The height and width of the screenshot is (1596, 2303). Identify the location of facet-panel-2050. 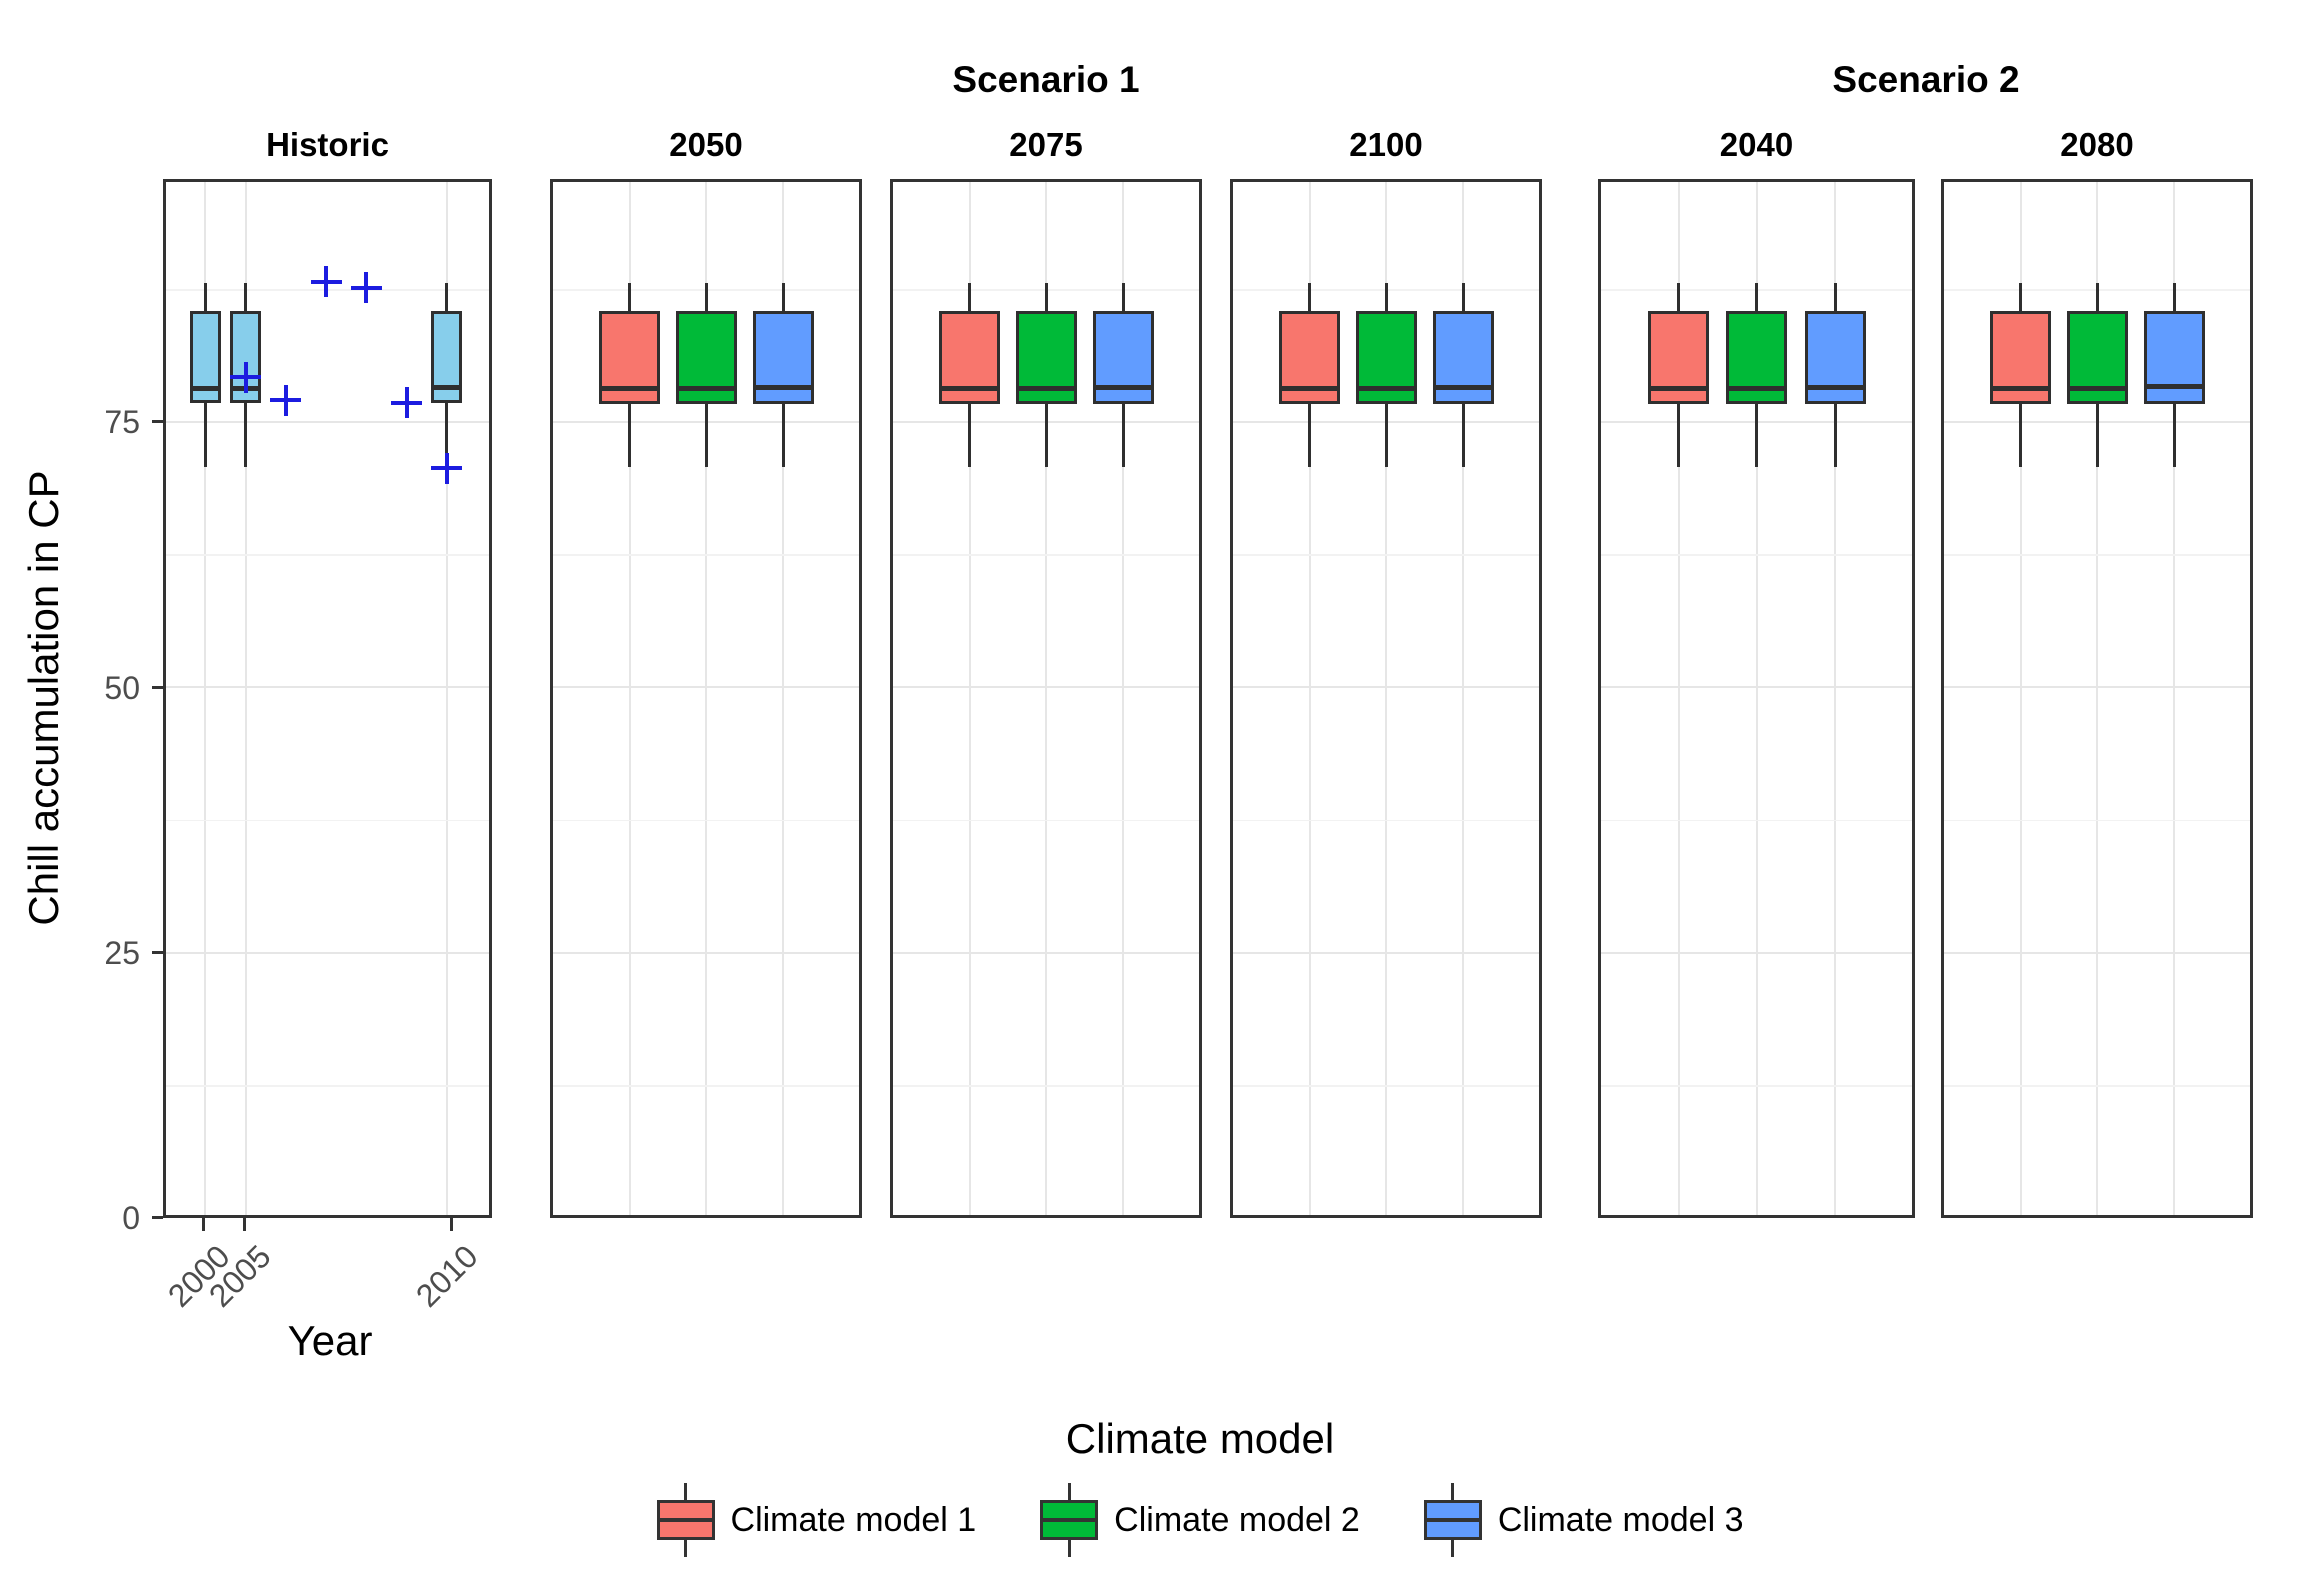
(706, 698).